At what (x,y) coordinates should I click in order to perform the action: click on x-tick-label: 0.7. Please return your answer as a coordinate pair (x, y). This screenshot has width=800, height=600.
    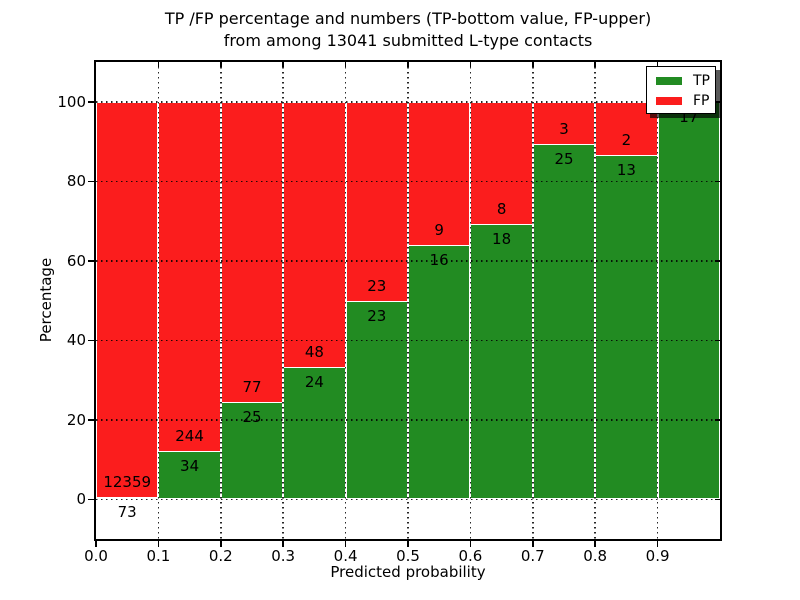
    Looking at the image, I should click on (532, 556).